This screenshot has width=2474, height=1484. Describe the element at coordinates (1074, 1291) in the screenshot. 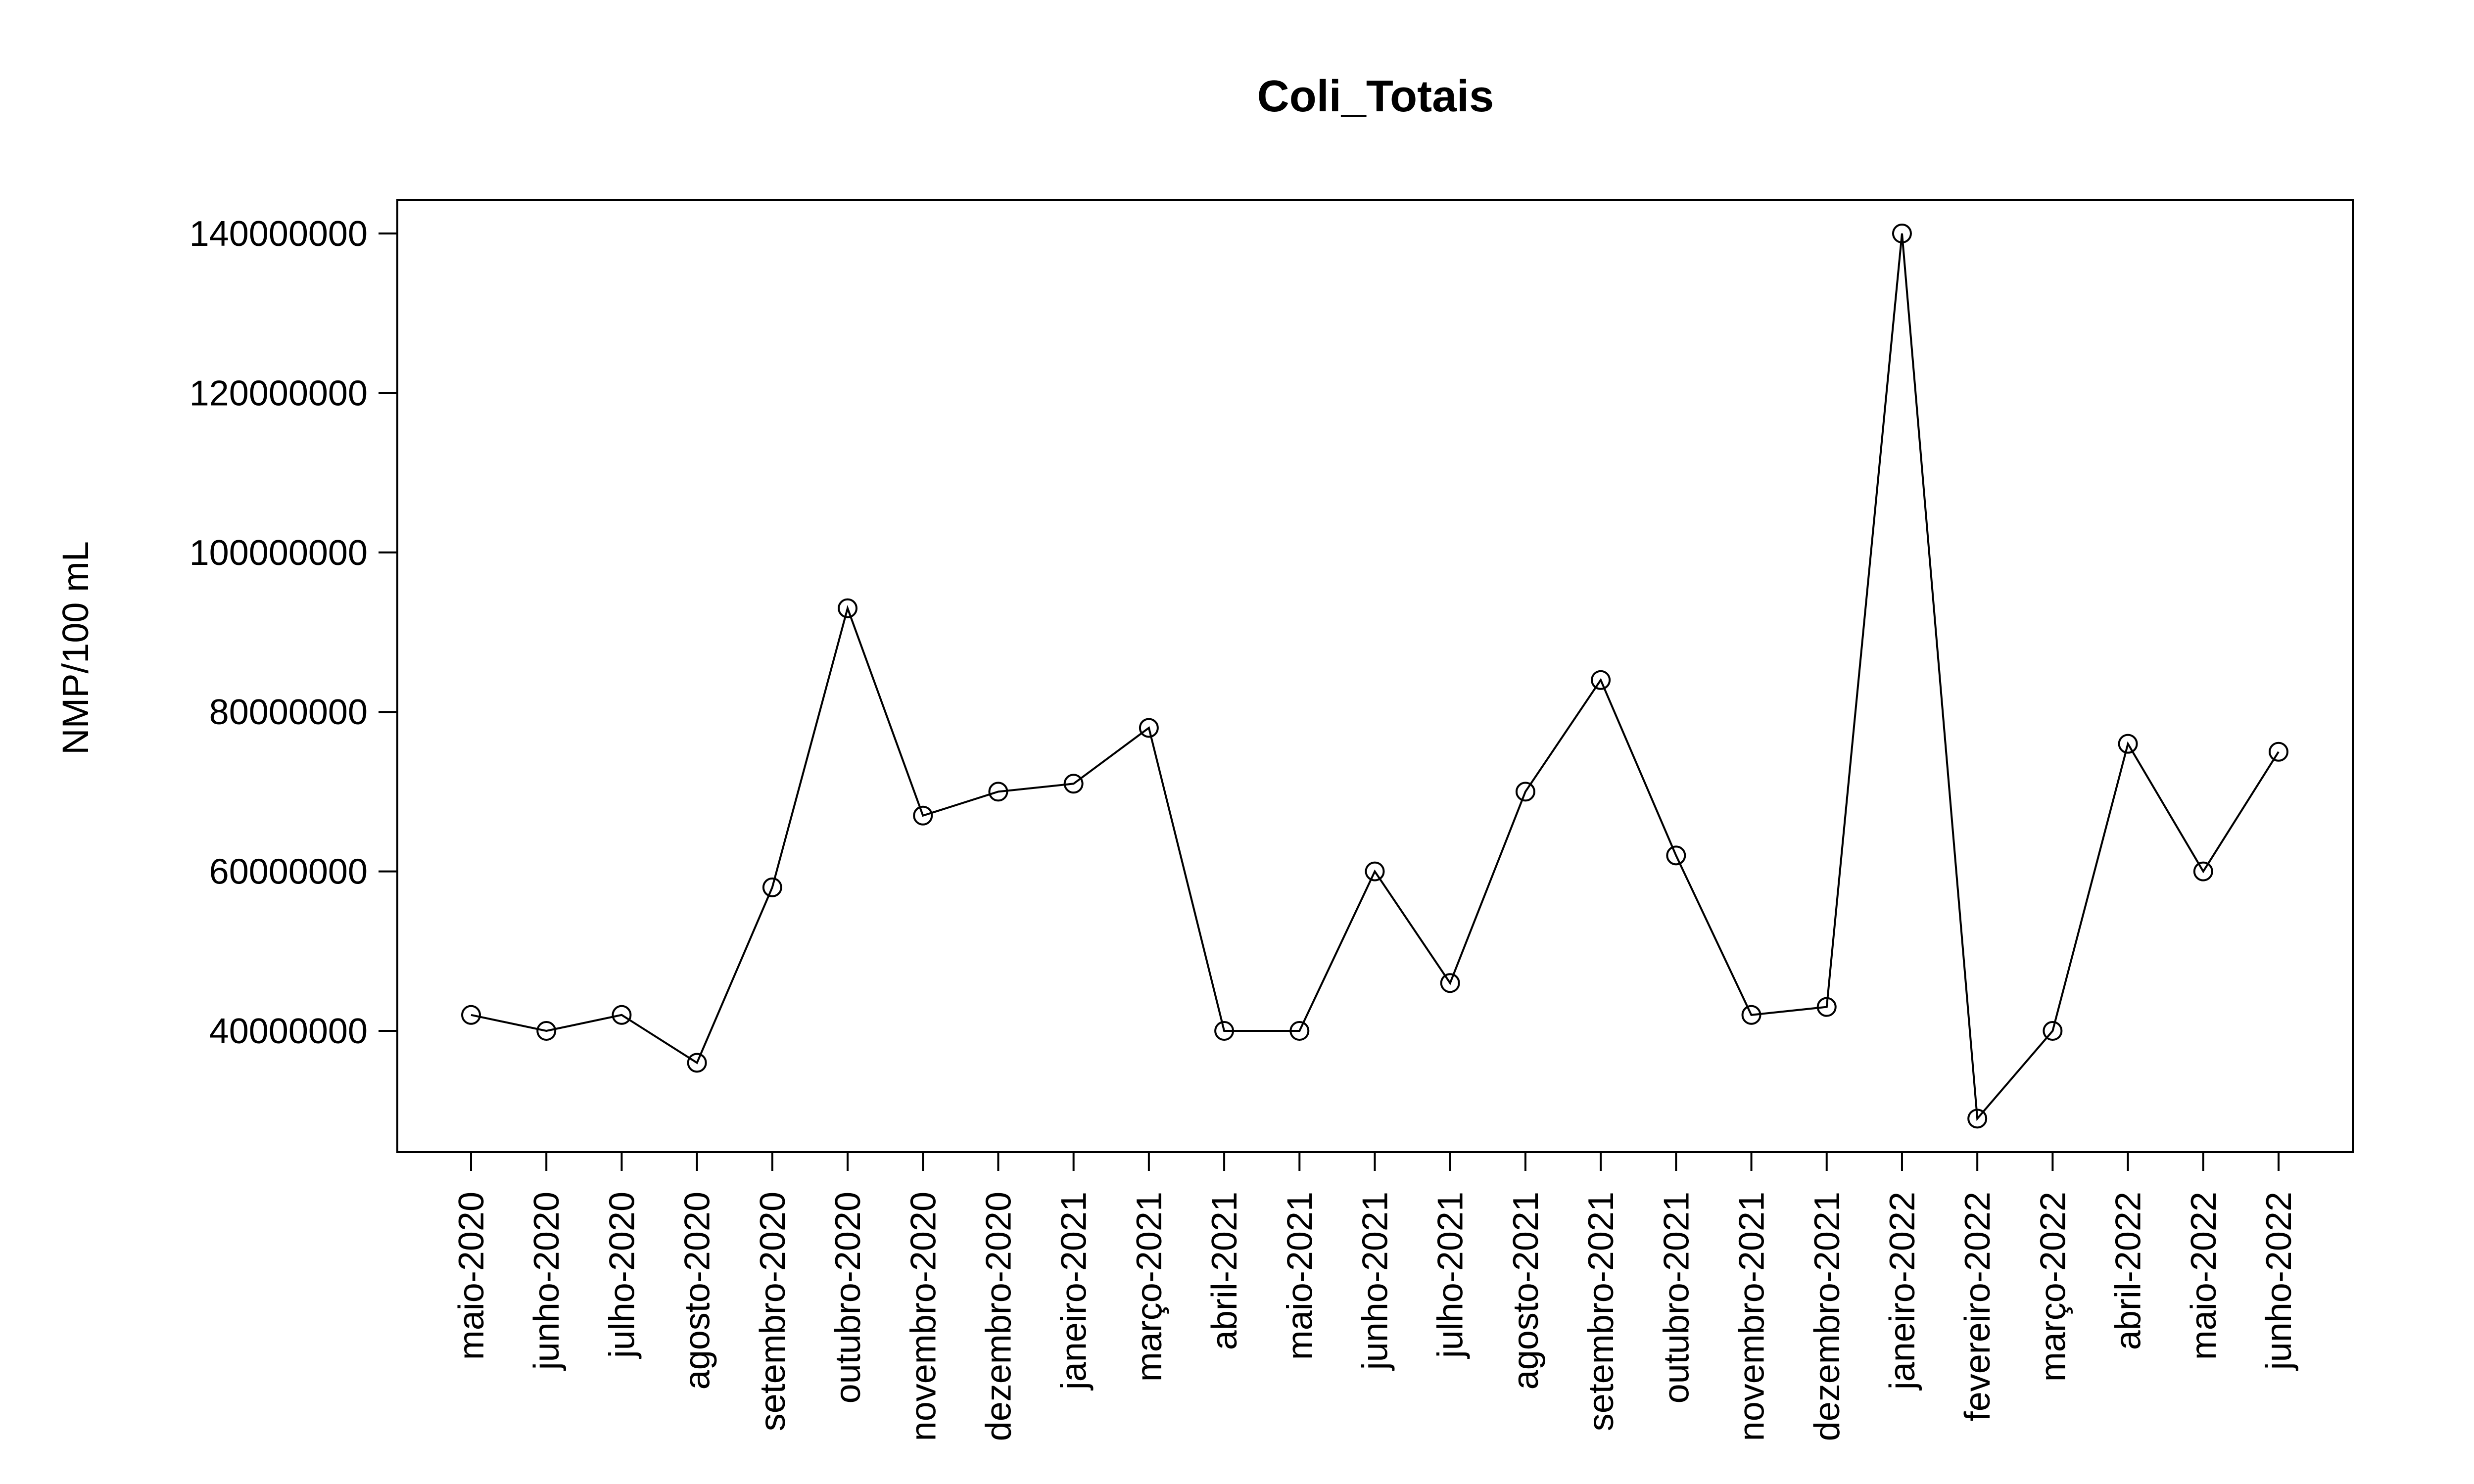

I see `x-tick-label: janeiro-2021` at that location.